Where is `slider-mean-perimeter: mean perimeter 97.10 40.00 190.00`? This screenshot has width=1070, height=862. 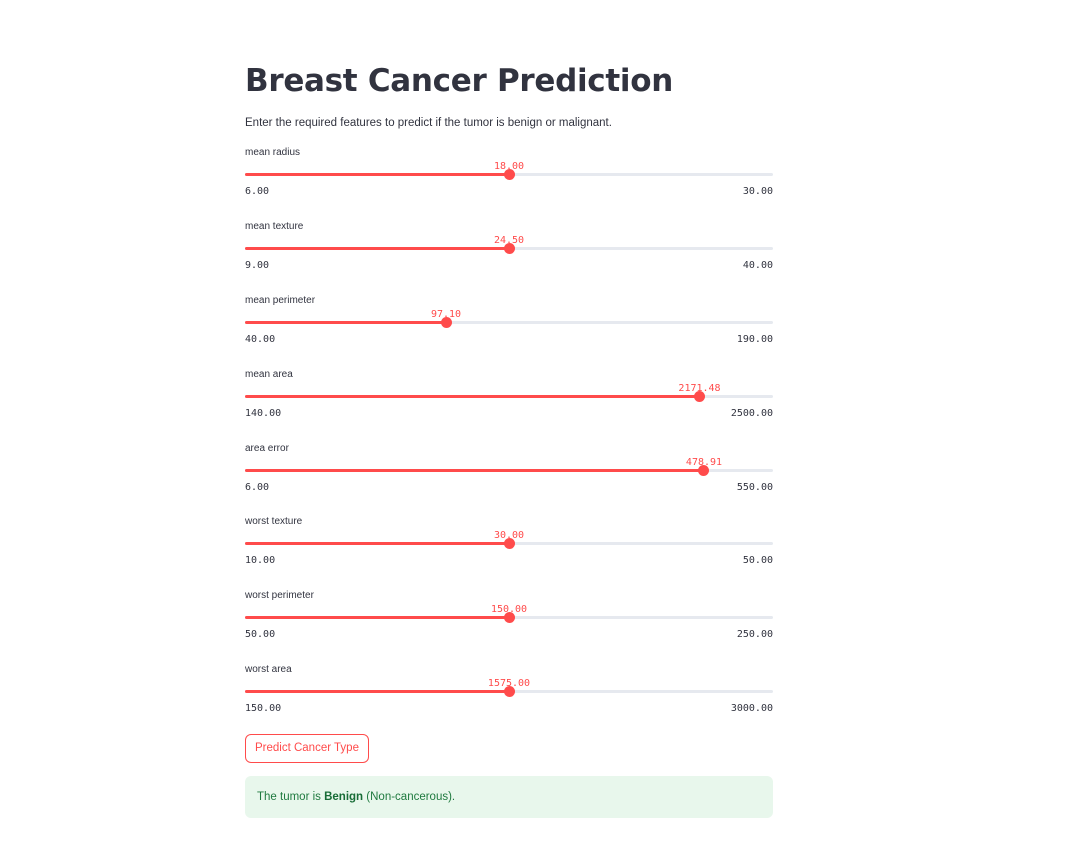 slider-mean-perimeter: mean perimeter 97.10 40.00 190.00 is located at coordinates (509, 325).